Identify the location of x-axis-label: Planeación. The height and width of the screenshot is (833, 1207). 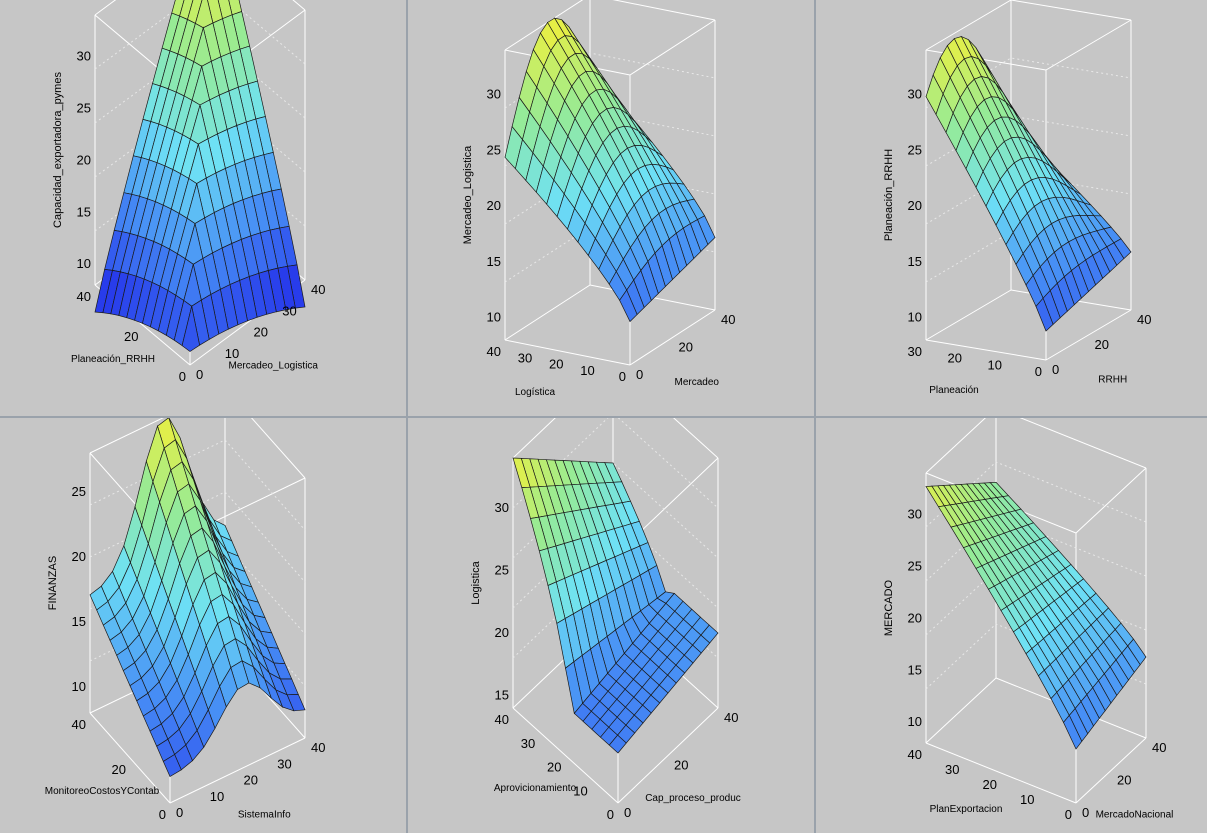
(953, 390).